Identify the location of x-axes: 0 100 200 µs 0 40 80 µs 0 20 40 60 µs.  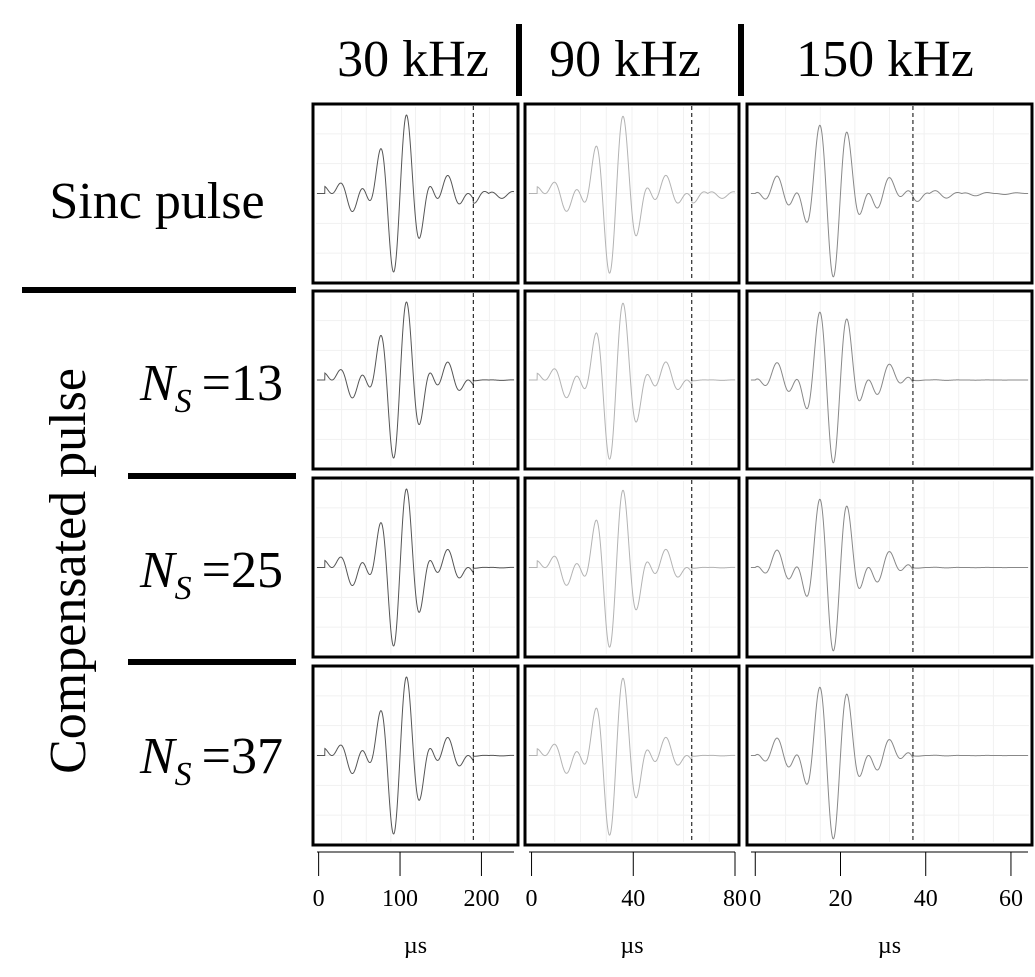
(670, 905).